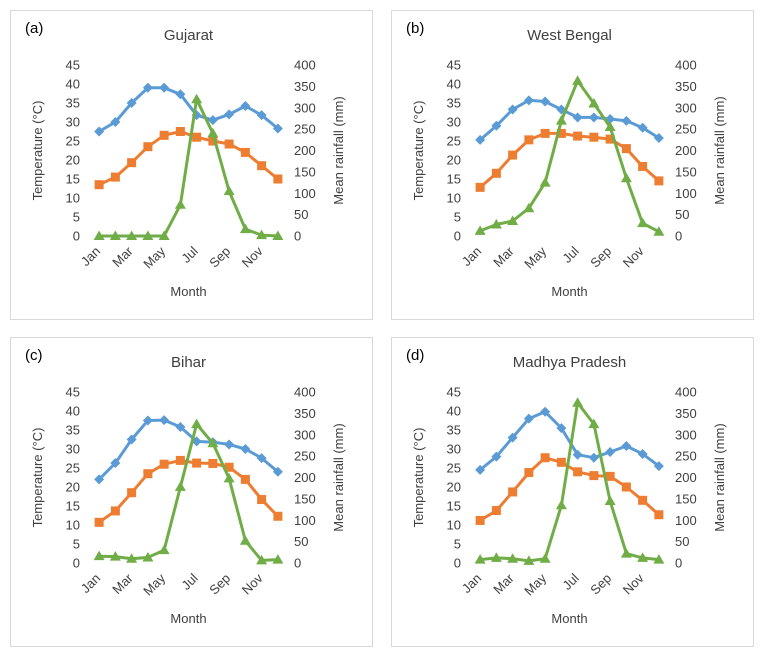  Describe the element at coordinates (569, 35) in the screenshot. I see `chart-title: West Bengal` at that location.